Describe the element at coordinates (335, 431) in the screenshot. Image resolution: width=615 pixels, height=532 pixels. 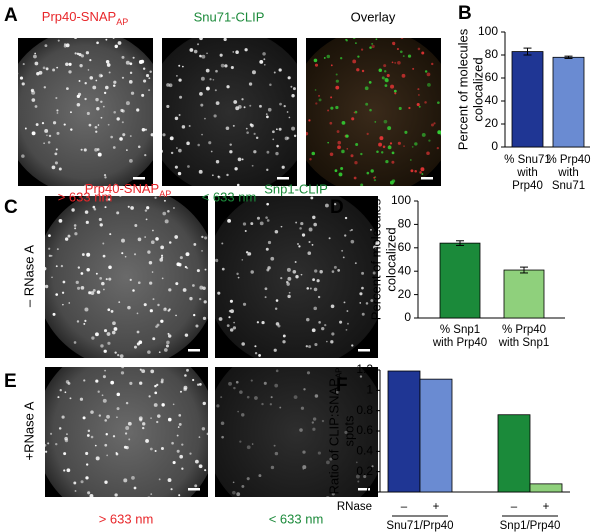
I see `y-axis-title: Ratio of CLIP:SNAPAP` at that location.